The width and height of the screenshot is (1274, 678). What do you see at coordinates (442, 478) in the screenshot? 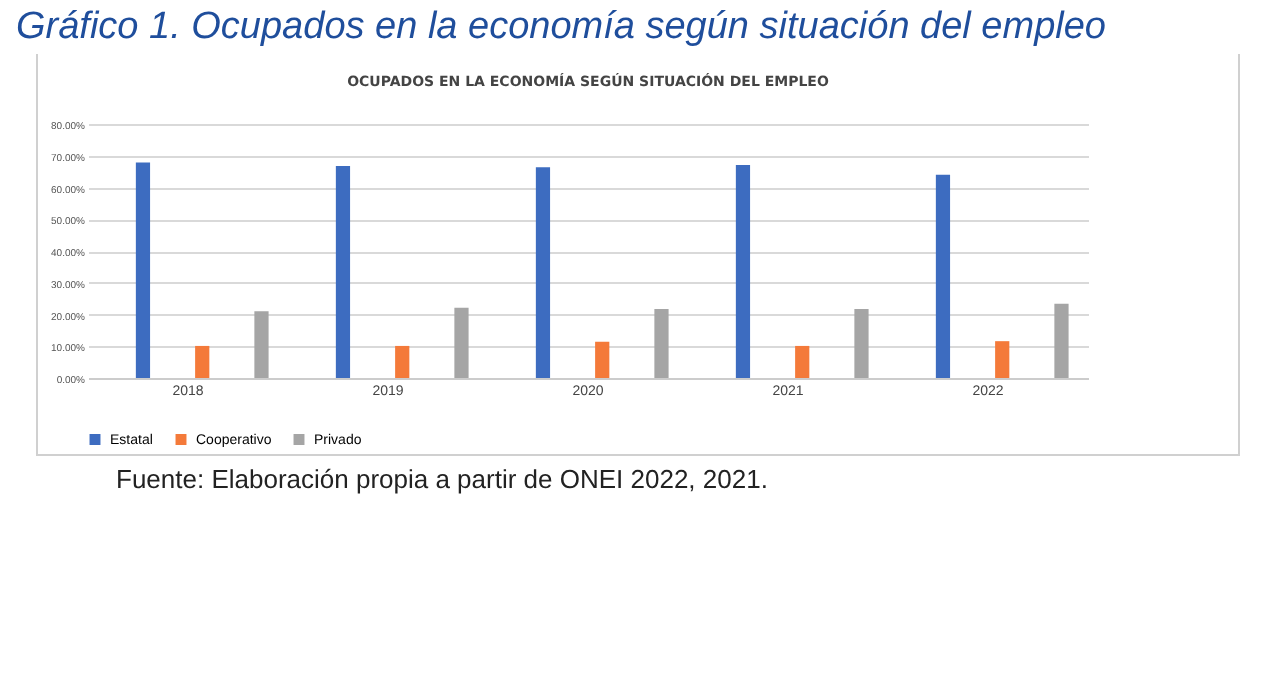
I see `source-note: Fuente: Elaboración propia a partir de ONEI 2022, 2021.` at bounding box center [442, 478].